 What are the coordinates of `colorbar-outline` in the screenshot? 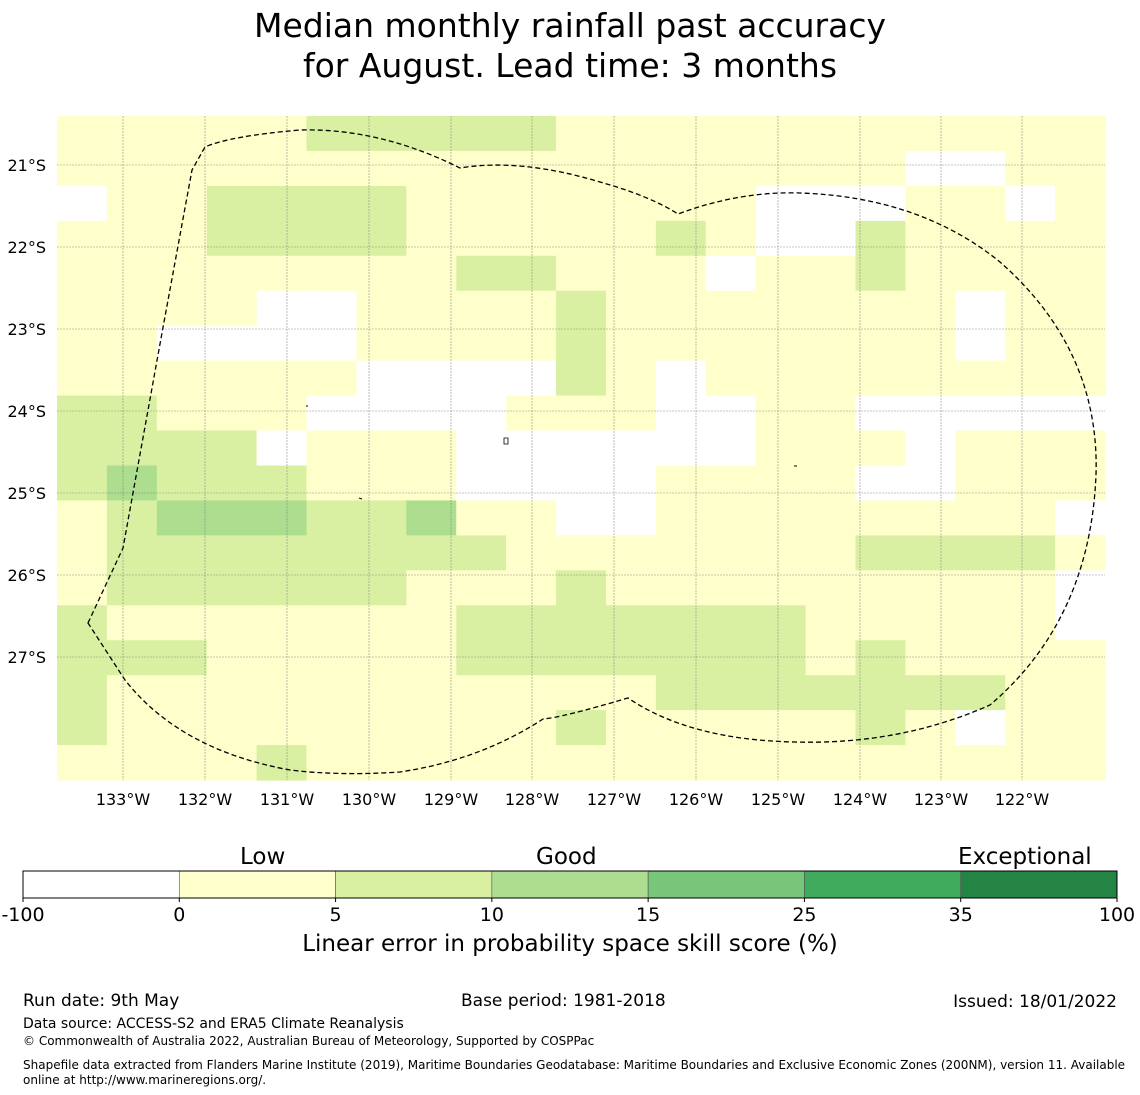 It's located at (570, 884).